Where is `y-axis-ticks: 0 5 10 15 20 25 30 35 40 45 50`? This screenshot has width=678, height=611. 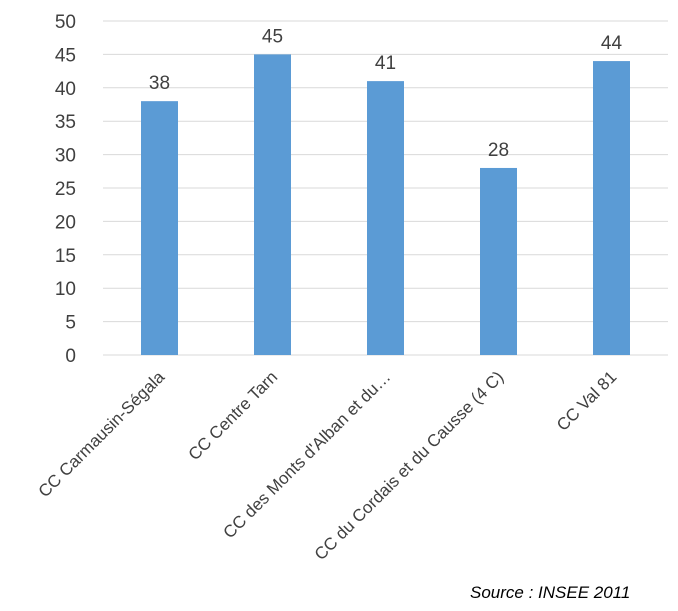 y-axis-ticks: 0 5 10 15 20 25 30 35 40 45 50 is located at coordinates (65, 189).